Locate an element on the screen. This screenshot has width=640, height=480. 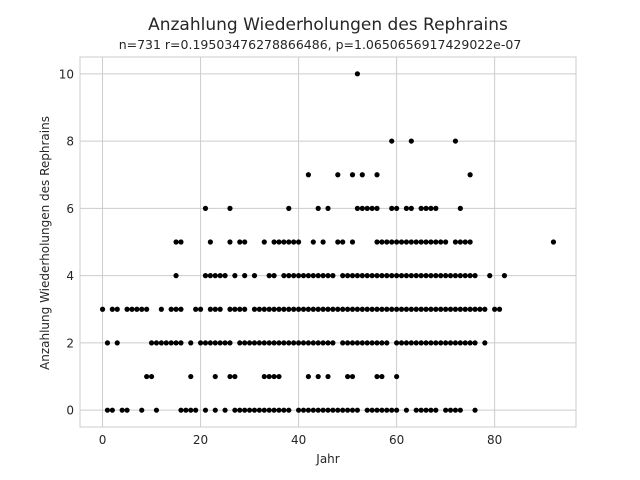
x-tick-label: 60 is located at coordinates (396, 440).